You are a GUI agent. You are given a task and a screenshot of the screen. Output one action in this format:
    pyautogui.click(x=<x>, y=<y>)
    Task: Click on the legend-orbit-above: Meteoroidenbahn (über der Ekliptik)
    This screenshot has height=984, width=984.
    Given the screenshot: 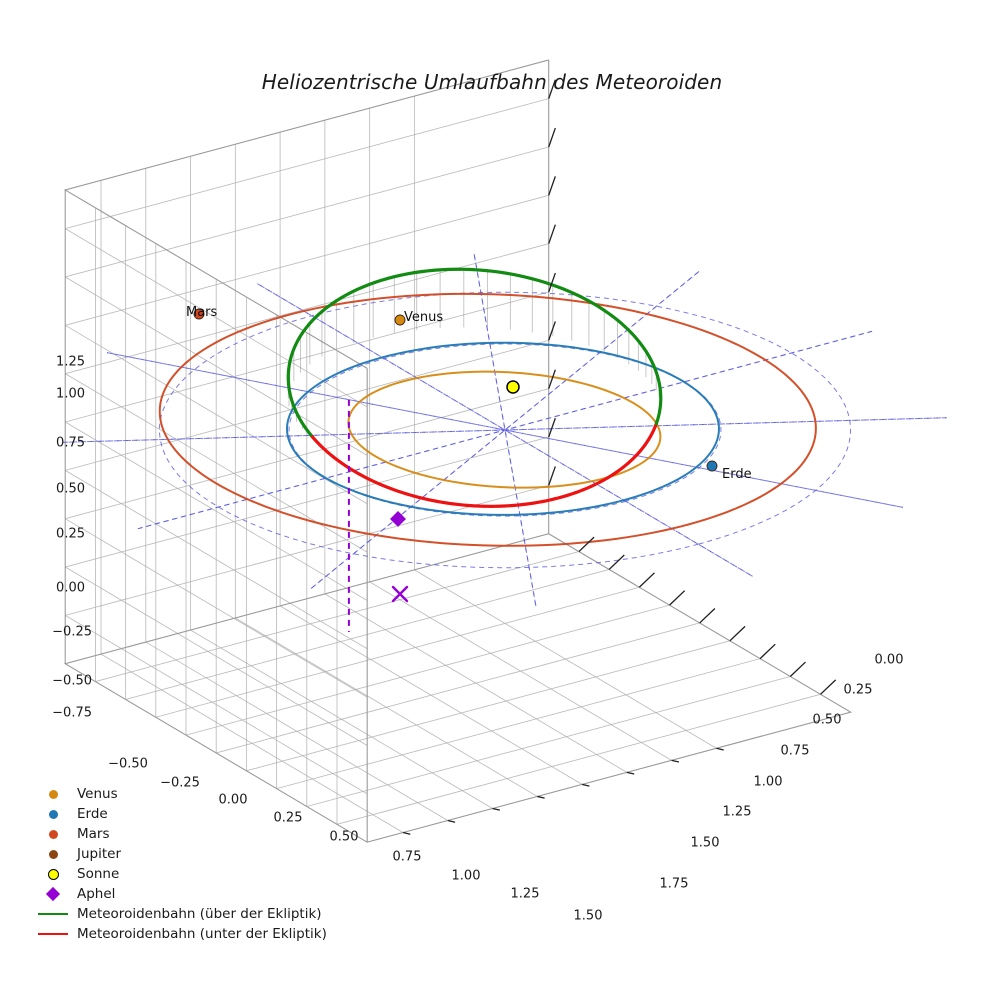 What is the action you would take?
    pyautogui.click(x=197, y=914)
    